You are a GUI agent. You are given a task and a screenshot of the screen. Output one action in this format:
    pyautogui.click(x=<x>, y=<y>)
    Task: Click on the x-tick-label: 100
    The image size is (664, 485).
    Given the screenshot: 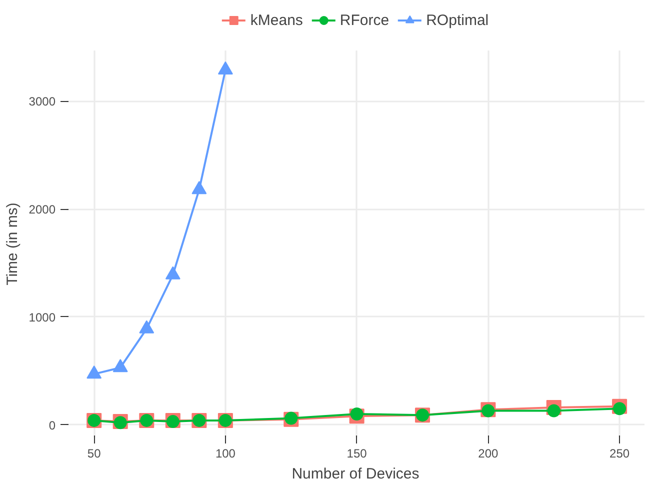 What is the action you would take?
    pyautogui.click(x=225, y=453)
    